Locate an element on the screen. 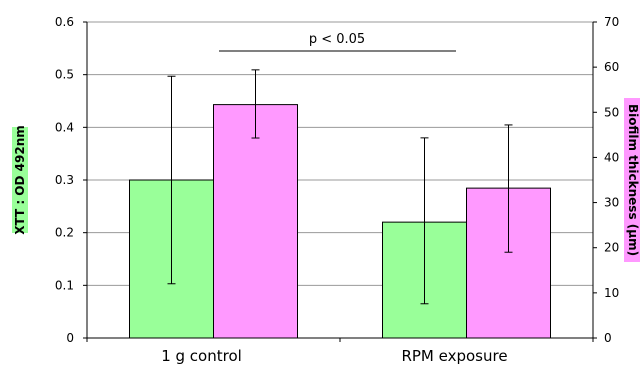 The height and width of the screenshot is (365, 640). significance-annotation: p < 0.05 is located at coordinates (337, 39).